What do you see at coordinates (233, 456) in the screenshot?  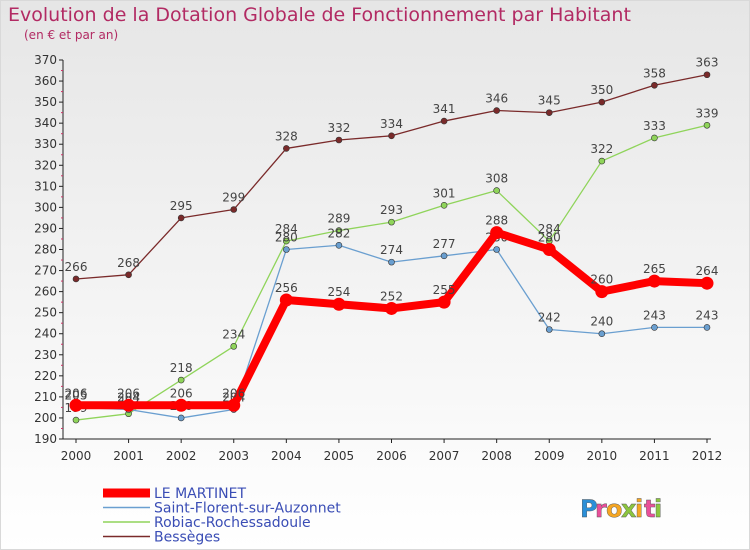 I see `x-tick-label: 2003` at bounding box center [233, 456].